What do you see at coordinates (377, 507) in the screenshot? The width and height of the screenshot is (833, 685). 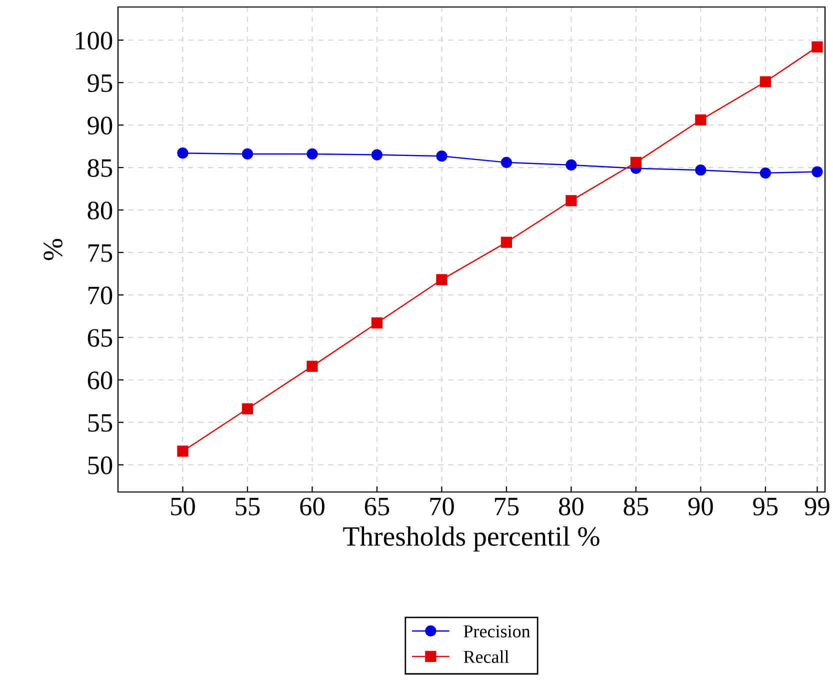 I see `x-tick-label: 65` at bounding box center [377, 507].